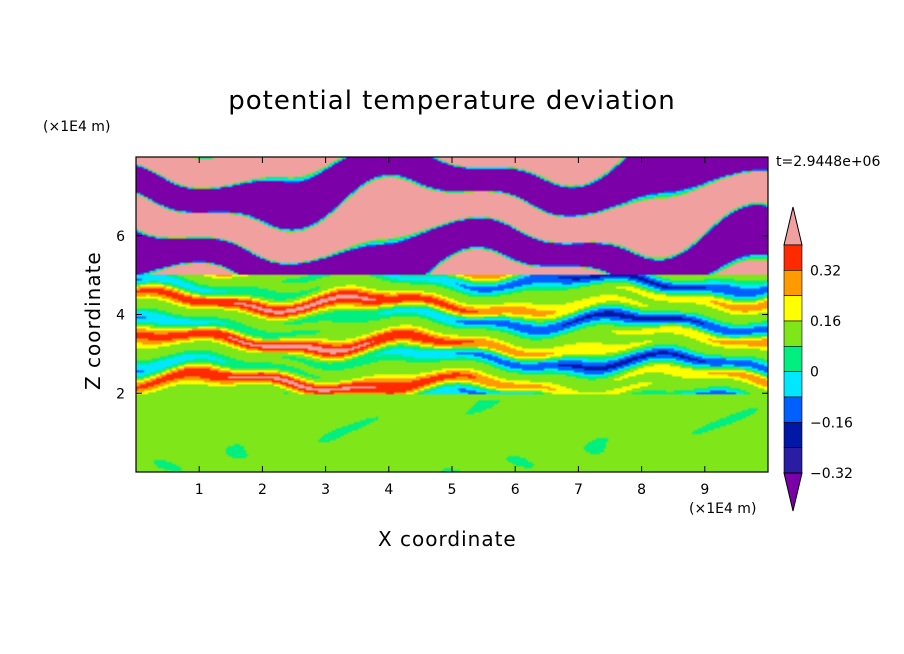 The height and width of the screenshot is (654, 904). I want to click on chart-title: potential temperature deviation, so click(452, 101).